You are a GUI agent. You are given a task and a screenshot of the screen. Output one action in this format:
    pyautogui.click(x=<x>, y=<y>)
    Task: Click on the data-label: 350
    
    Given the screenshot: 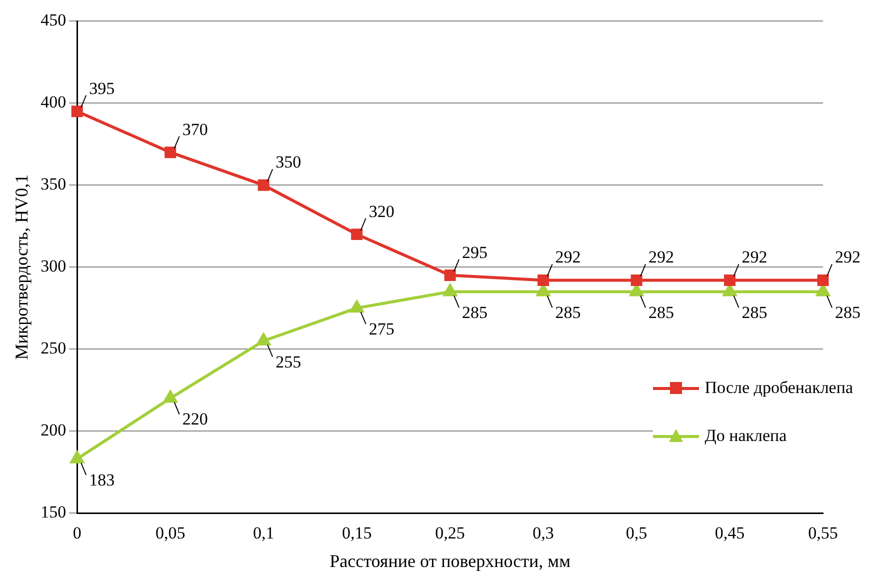 What is the action you would take?
    pyautogui.click(x=289, y=162)
    